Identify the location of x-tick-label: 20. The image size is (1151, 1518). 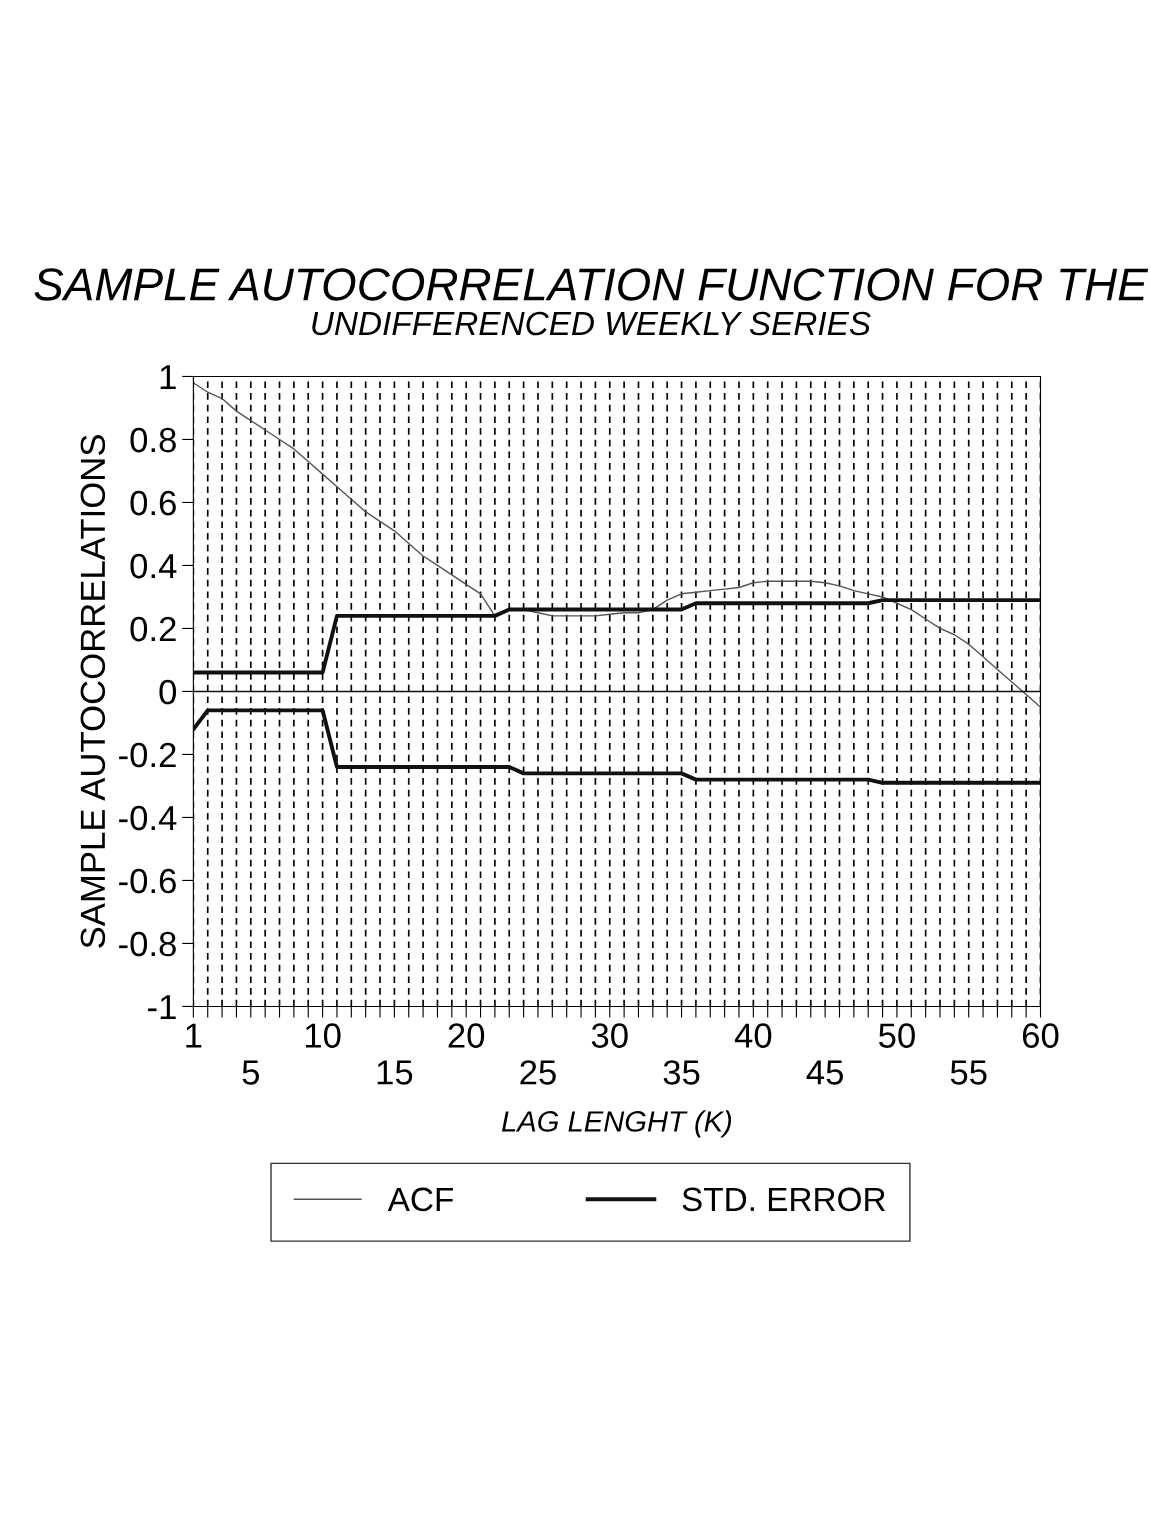
(466, 1035).